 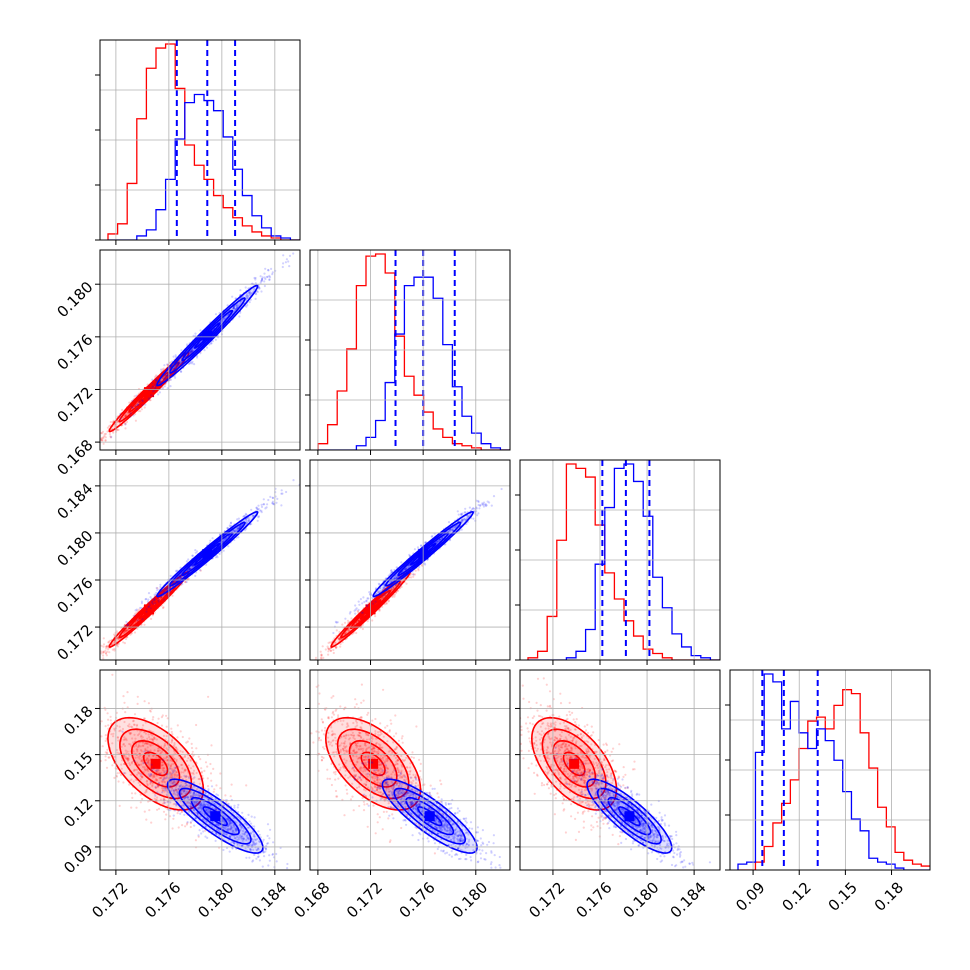 What do you see at coordinates (74, 457) in the screenshot?
I see `y-tick-label: 0.168` at bounding box center [74, 457].